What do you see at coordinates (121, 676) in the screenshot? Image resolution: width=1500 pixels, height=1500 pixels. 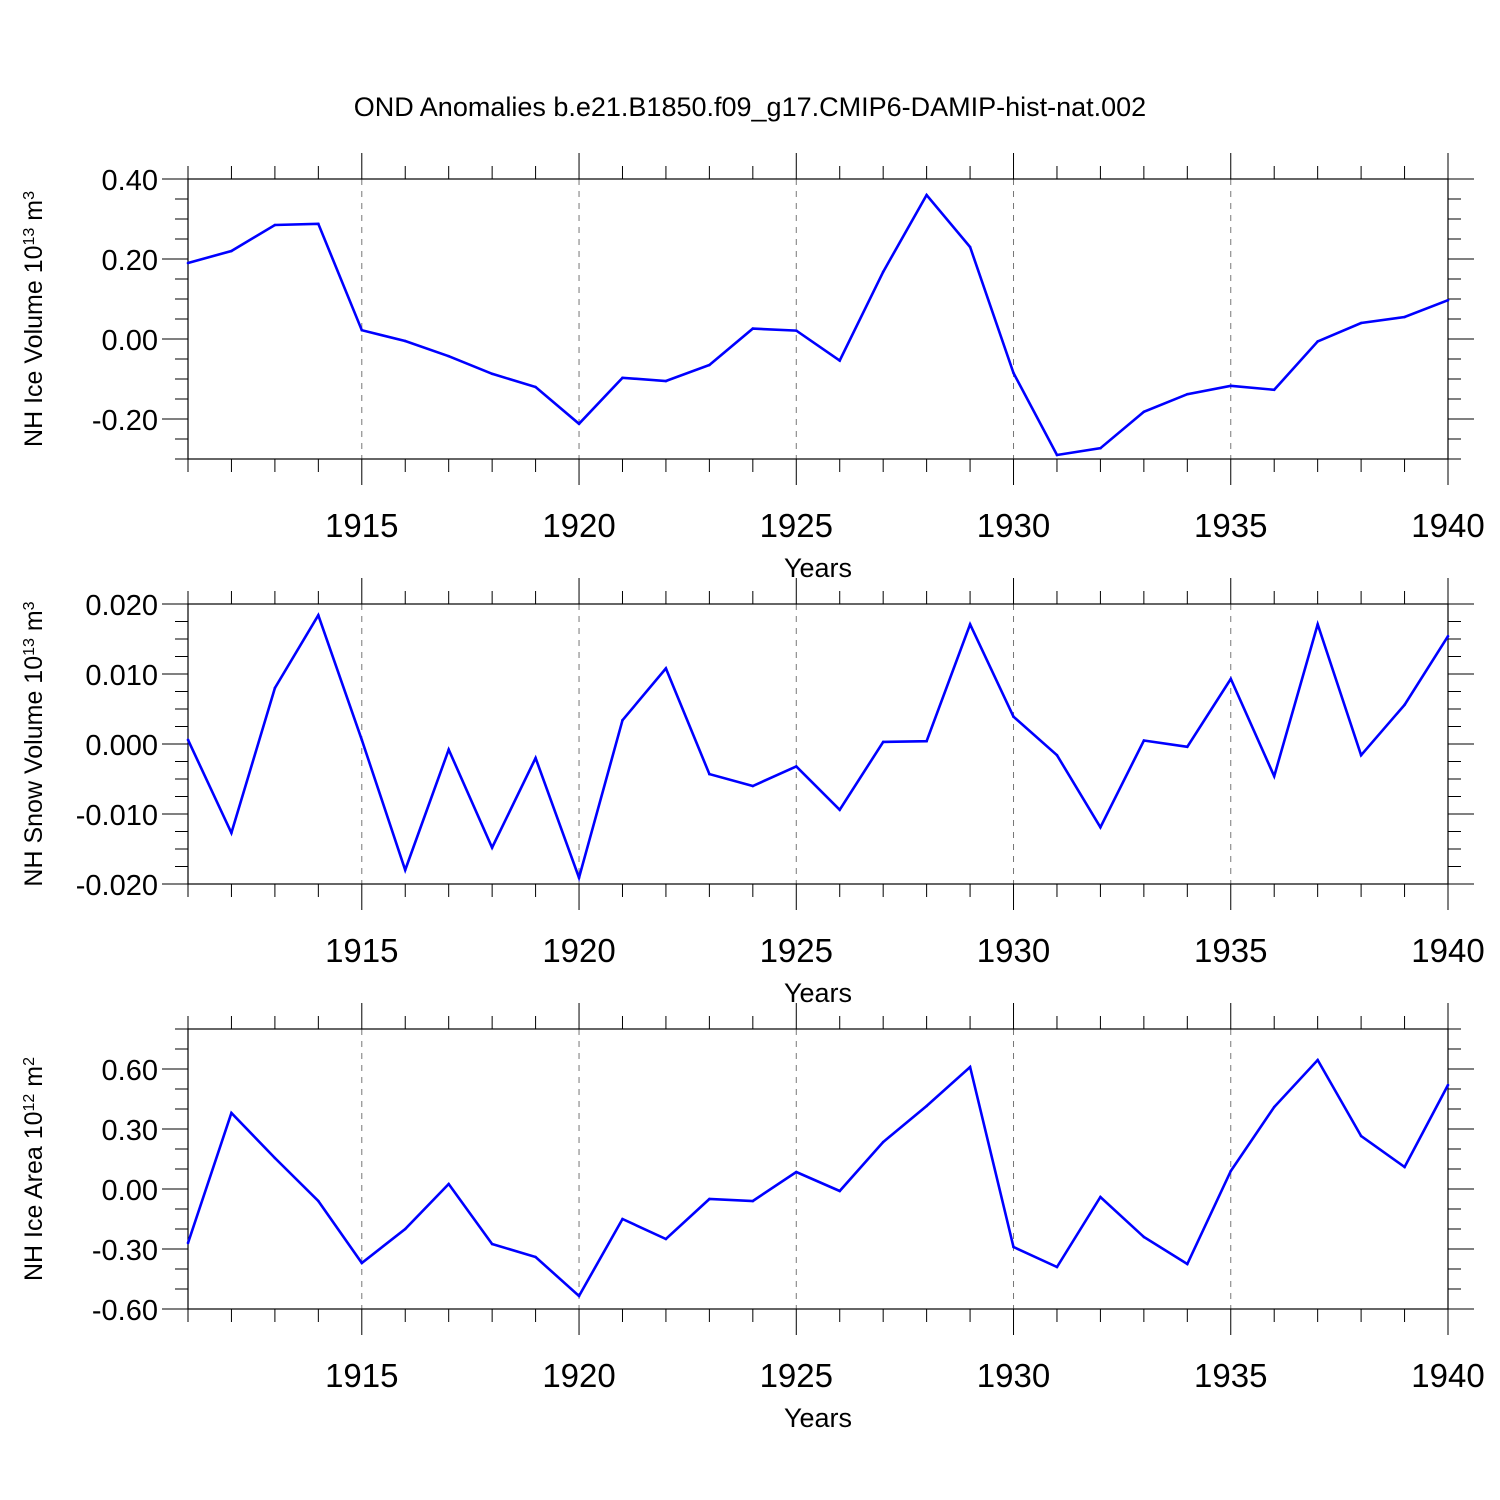 I see `y-tick-label: 0.010` at bounding box center [121, 676].